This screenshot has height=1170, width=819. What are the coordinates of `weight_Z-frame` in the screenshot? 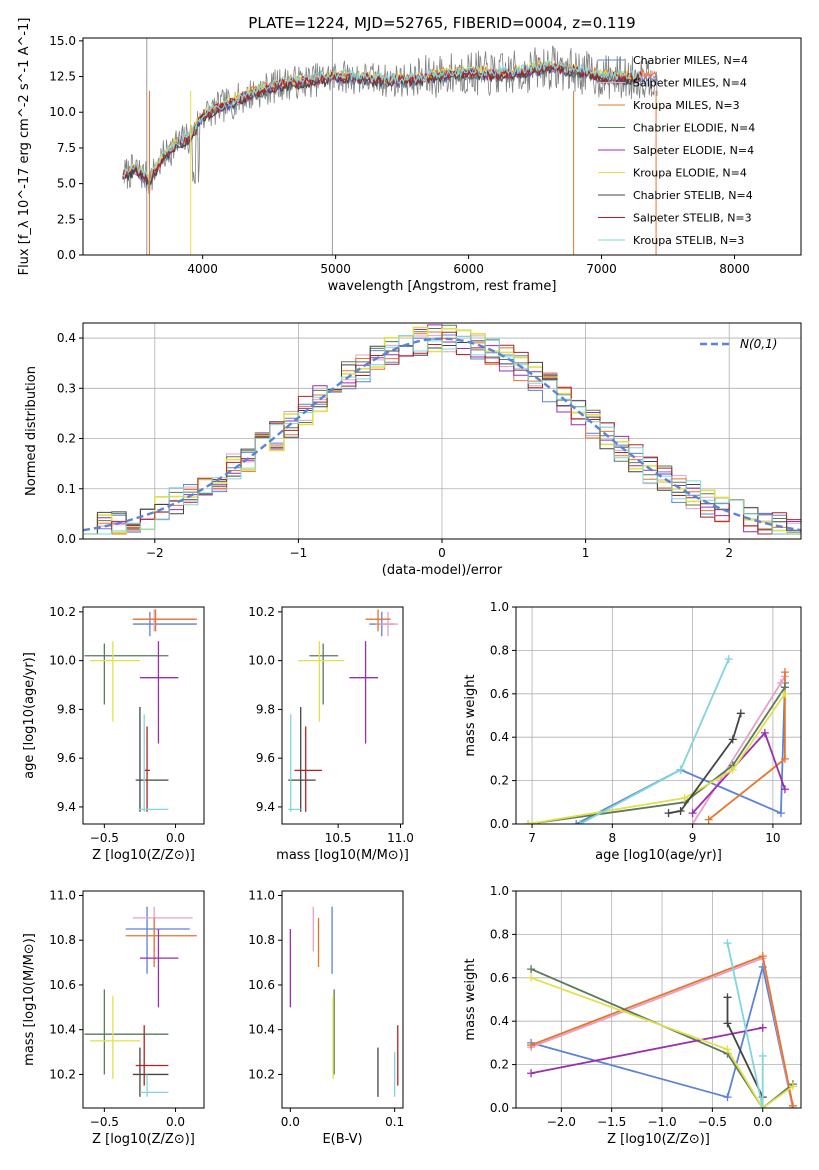 It's located at (658, 999).